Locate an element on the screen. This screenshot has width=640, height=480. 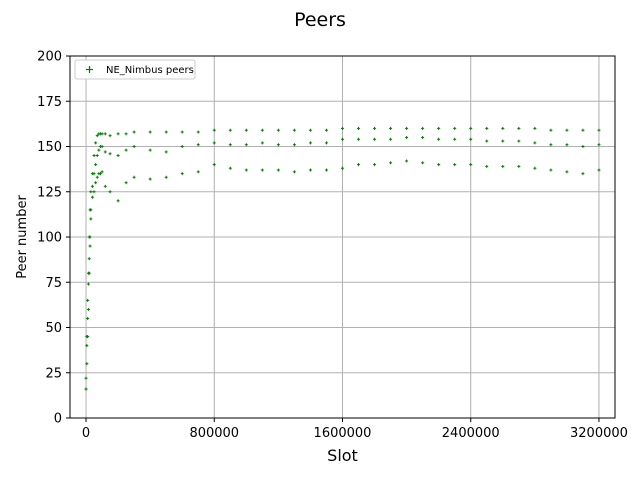
legend: NE_Nimbus peers is located at coordinates (135, 69).